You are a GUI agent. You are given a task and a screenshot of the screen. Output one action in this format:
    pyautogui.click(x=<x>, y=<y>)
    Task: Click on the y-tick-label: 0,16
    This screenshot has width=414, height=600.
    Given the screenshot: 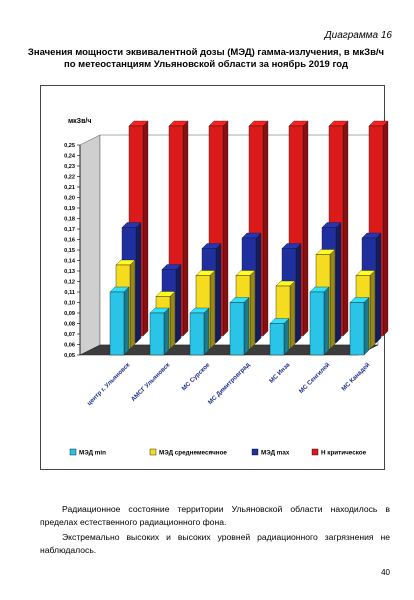 What is the action you would take?
    pyautogui.click(x=69, y=241)
    